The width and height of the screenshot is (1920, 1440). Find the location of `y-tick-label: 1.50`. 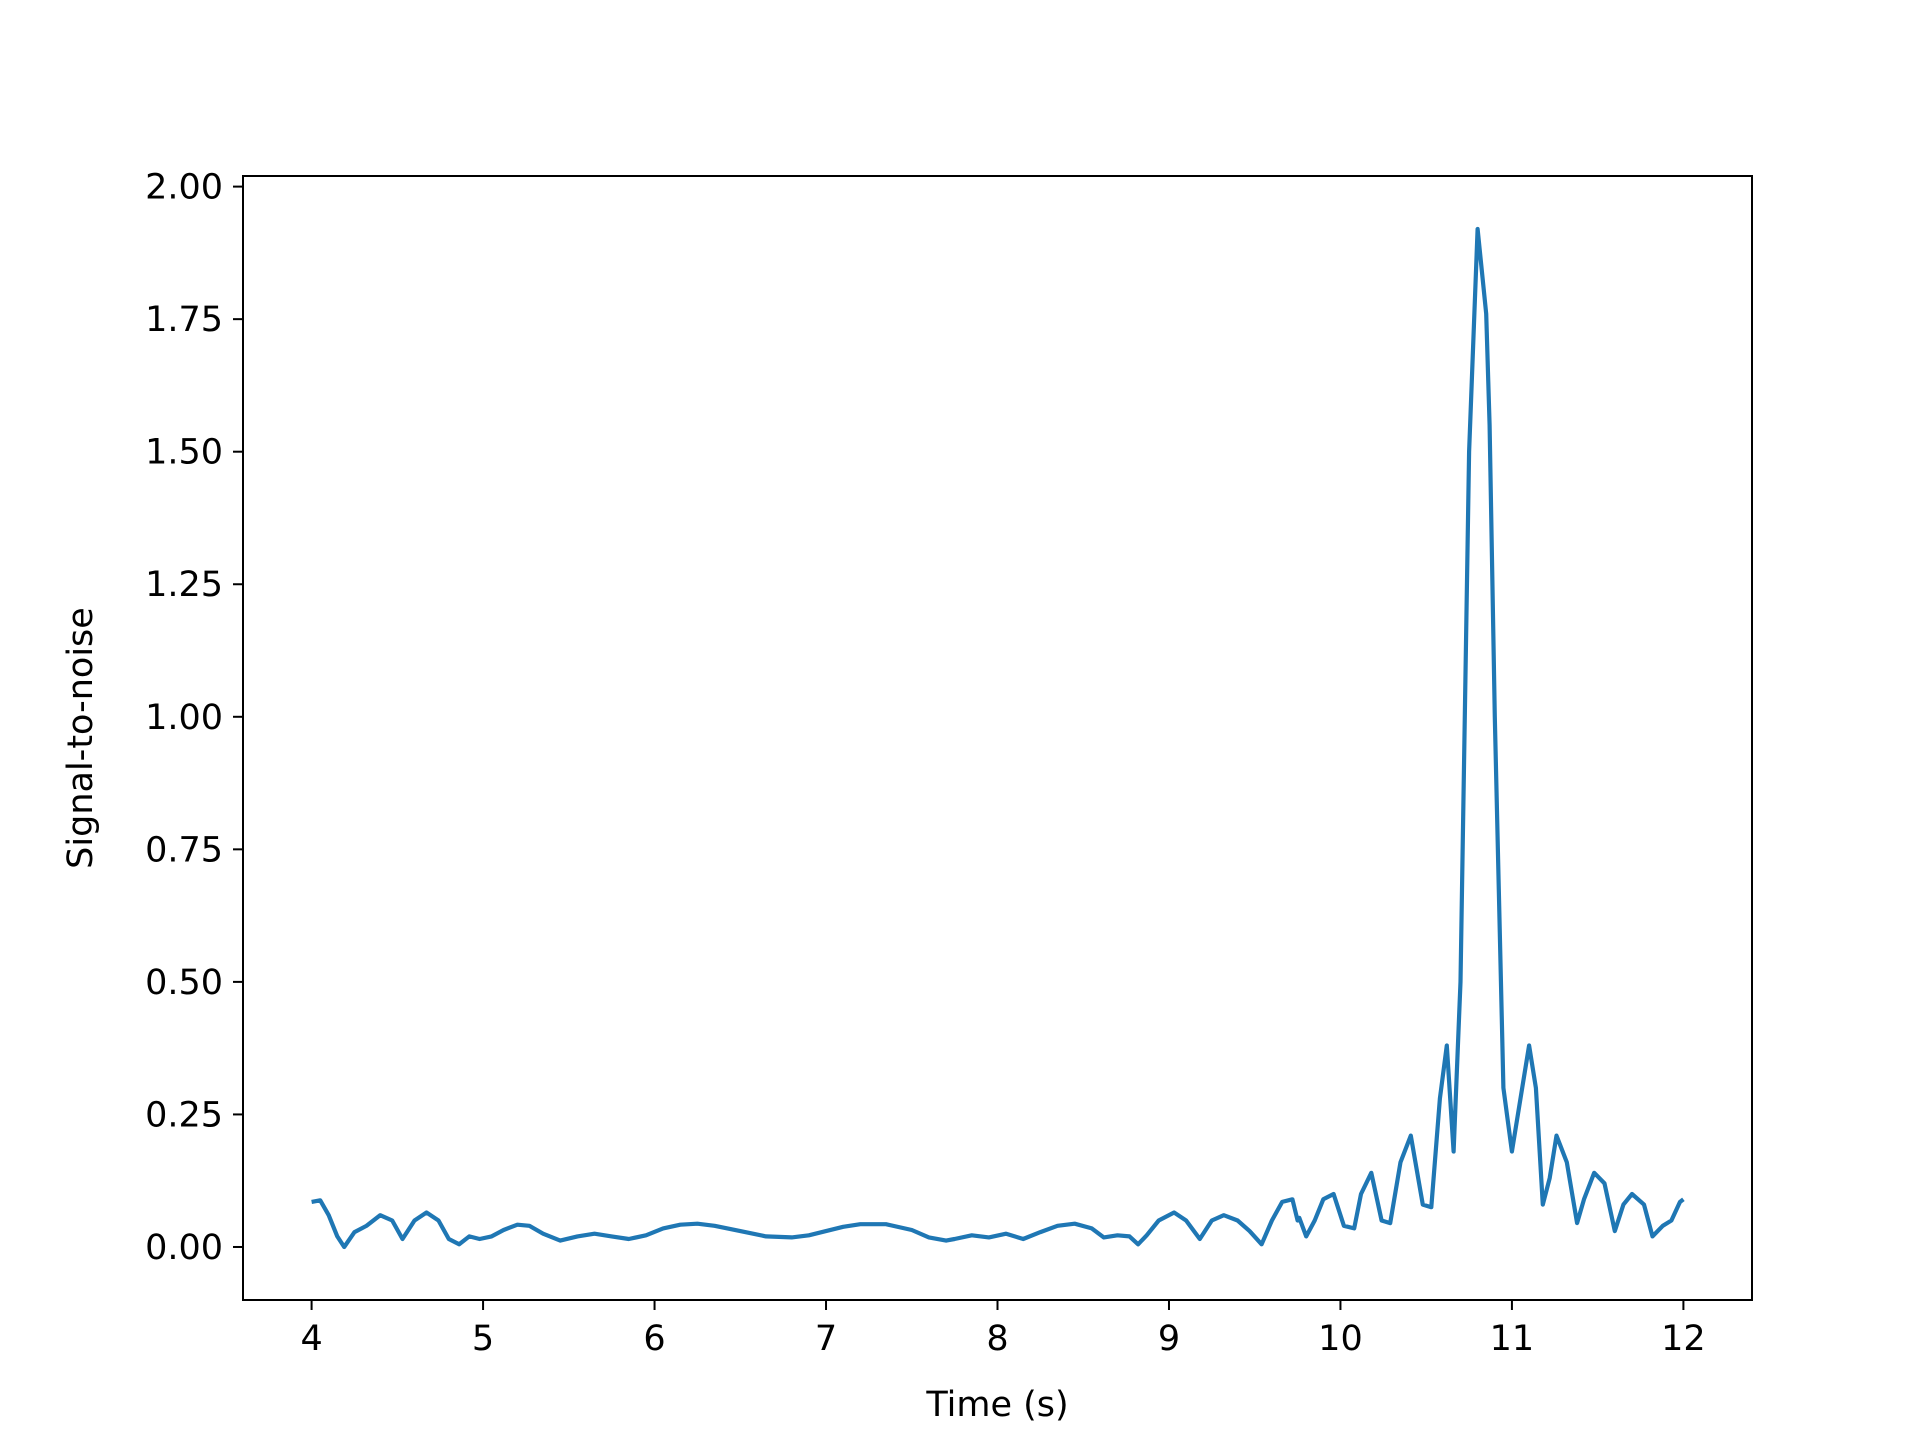

y-tick-label: 1.50 is located at coordinates (184, 453).